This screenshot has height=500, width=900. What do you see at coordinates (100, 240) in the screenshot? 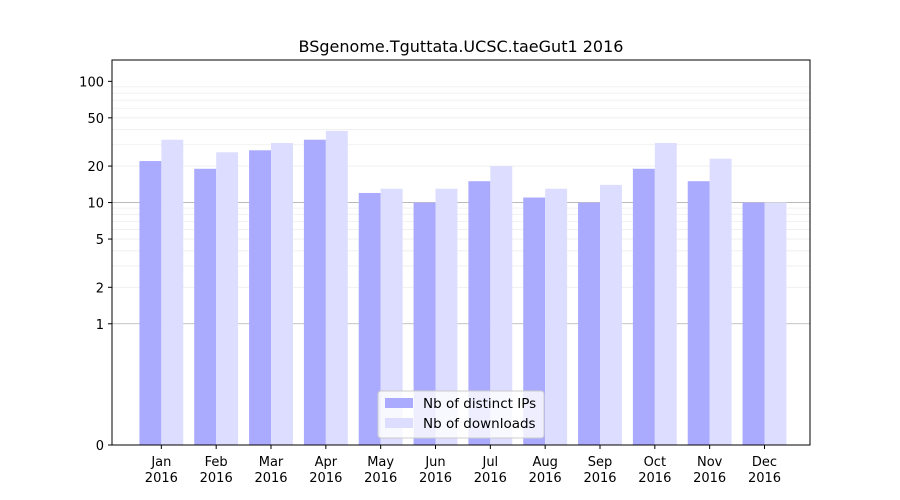
I see `y-tick-label: 5` at bounding box center [100, 240].